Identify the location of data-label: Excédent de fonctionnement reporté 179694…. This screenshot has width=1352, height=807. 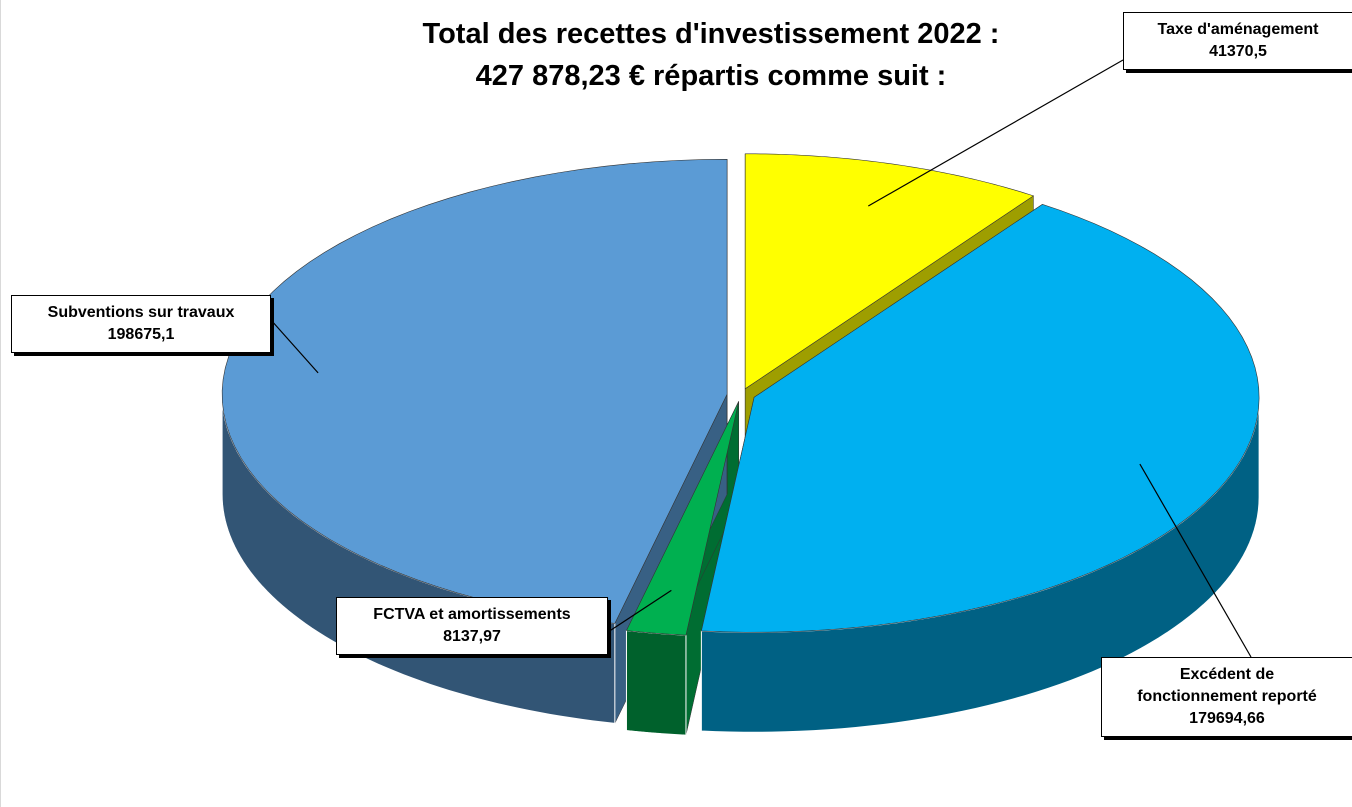
(1226, 697).